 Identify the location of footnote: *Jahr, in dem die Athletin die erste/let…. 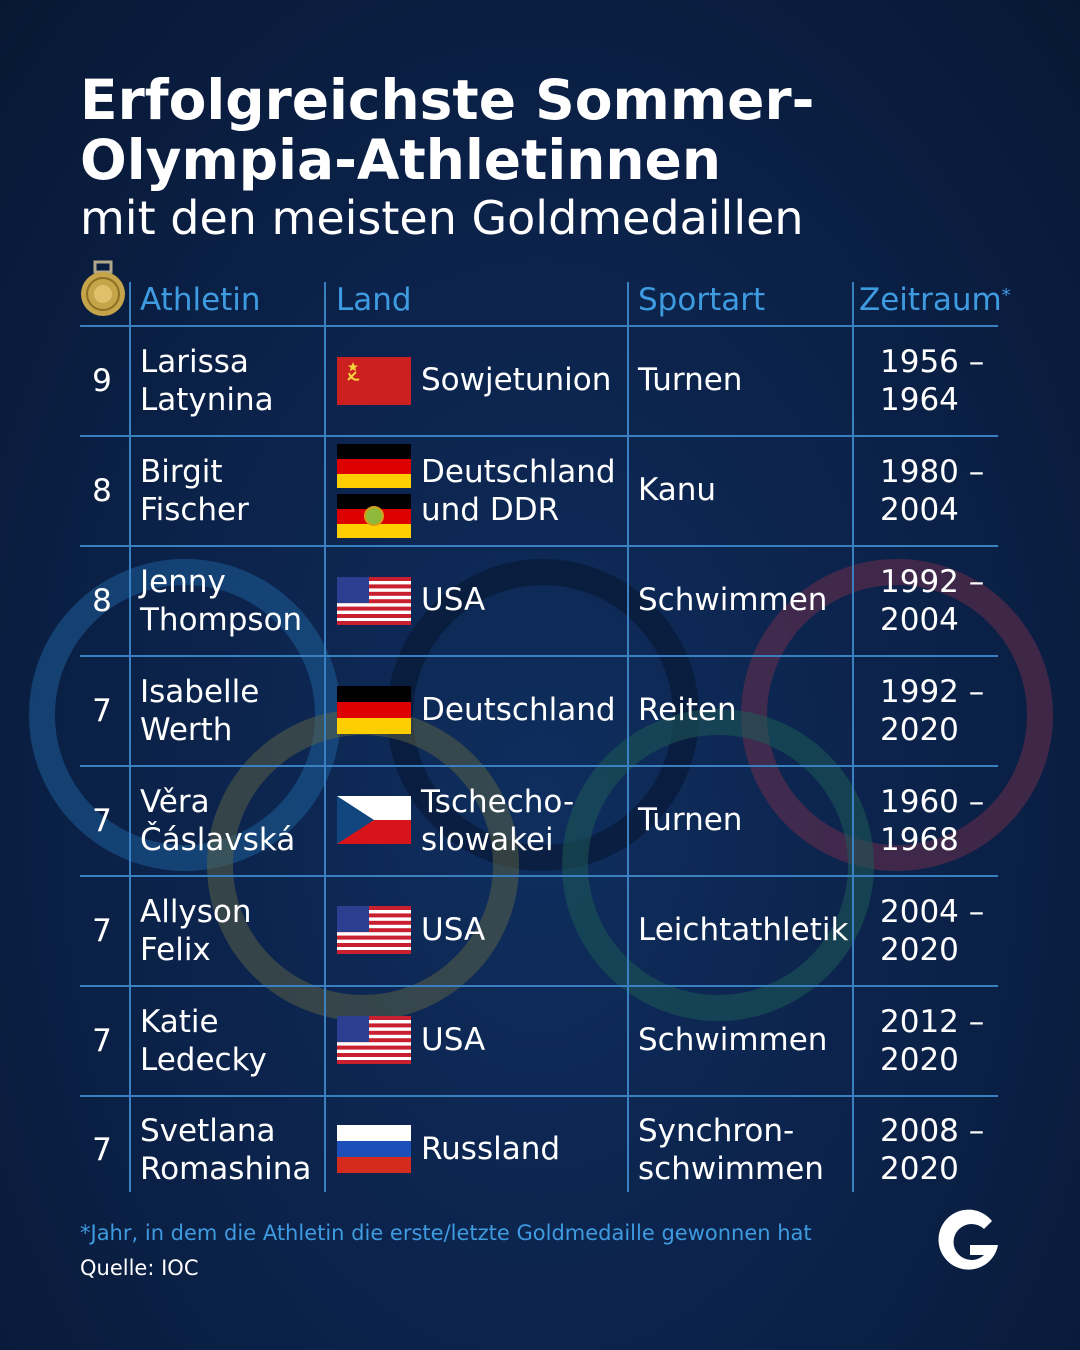
(446, 1233).